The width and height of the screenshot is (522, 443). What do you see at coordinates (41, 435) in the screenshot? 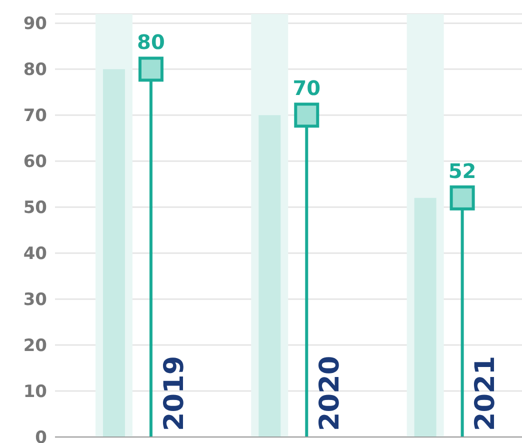
I see `y-tick-label: 0` at bounding box center [41, 435].